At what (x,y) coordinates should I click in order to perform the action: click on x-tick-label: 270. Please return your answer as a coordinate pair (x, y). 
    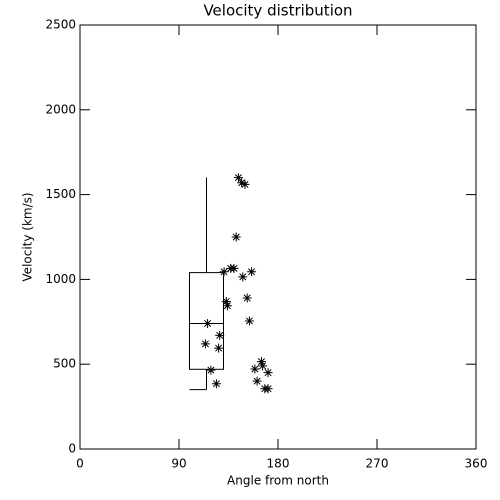
    Looking at the image, I should click on (377, 464).